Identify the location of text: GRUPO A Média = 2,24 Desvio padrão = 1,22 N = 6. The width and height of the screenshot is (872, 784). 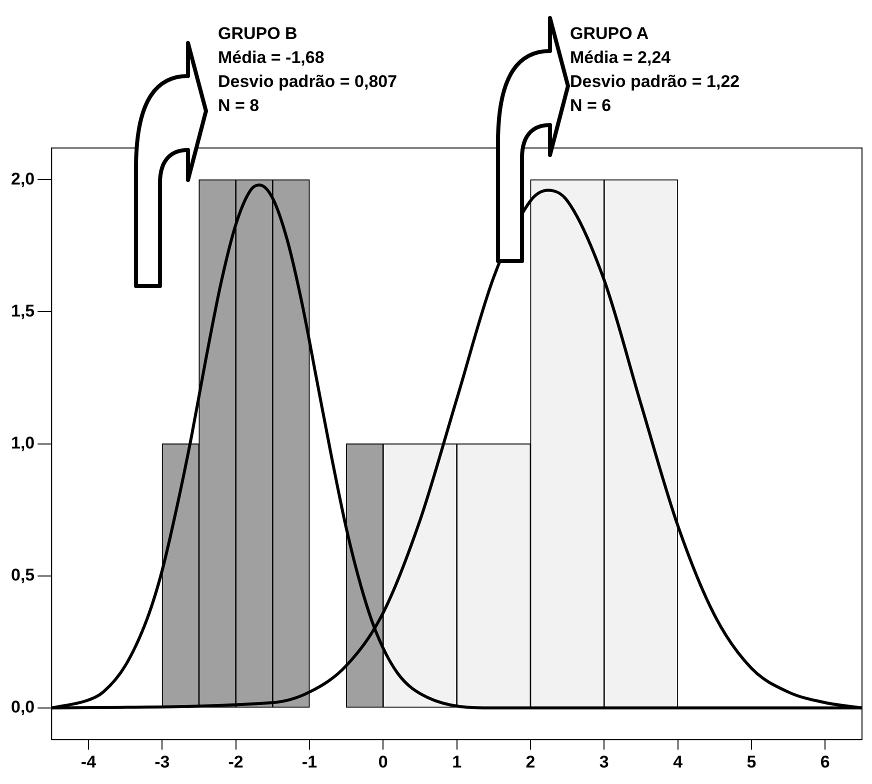
(655, 70).